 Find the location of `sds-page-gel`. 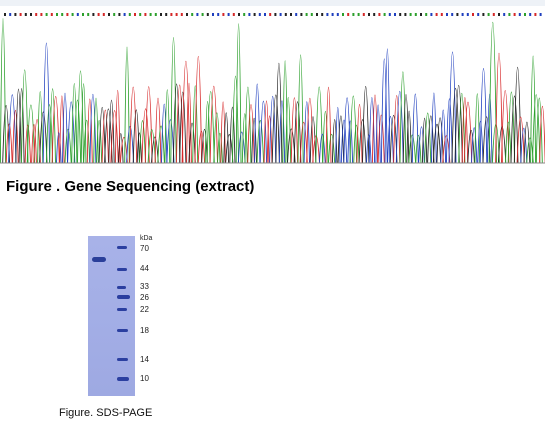

sds-page-gel is located at coordinates (111, 316).